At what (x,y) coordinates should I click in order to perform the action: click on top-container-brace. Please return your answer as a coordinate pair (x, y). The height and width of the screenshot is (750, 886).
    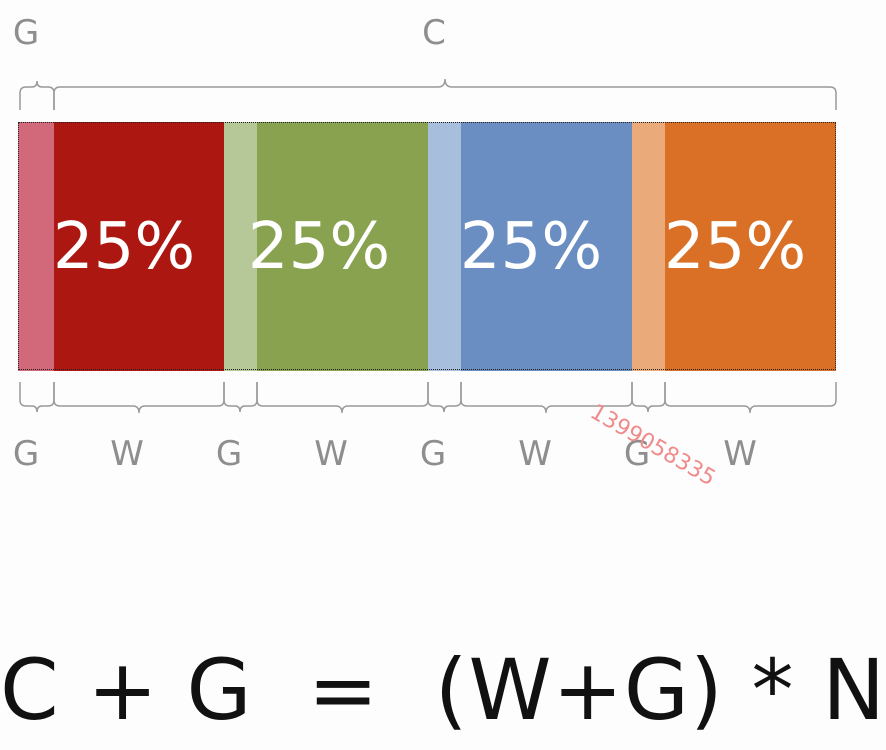
    Looking at the image, I should click on (445, 94).